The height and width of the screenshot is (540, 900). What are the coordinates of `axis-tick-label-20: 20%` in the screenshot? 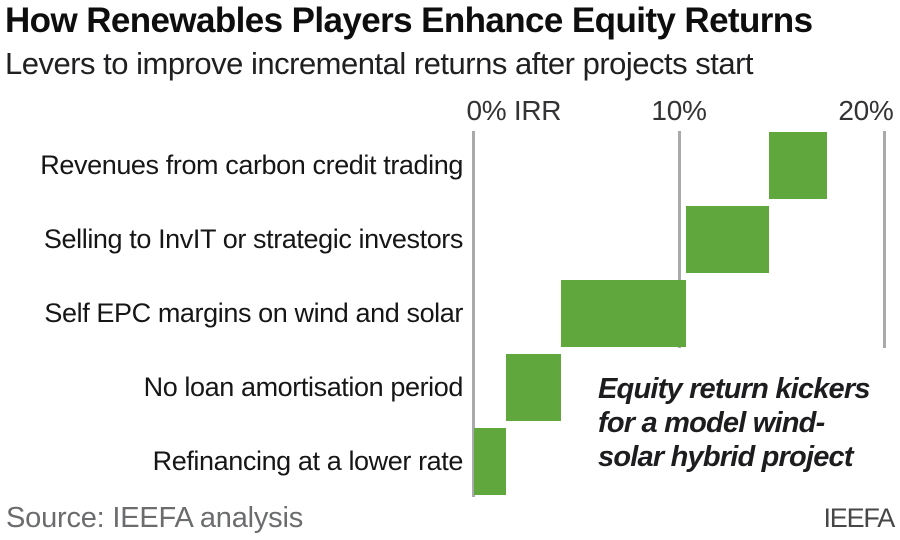 It's located at (866, 110).